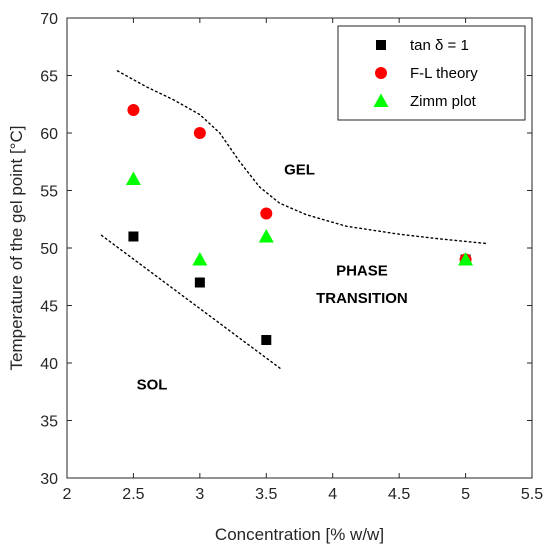 The height and width of the screenshot is (550, 548). I want to click on y-tick-label: 55, so click(49, 192).